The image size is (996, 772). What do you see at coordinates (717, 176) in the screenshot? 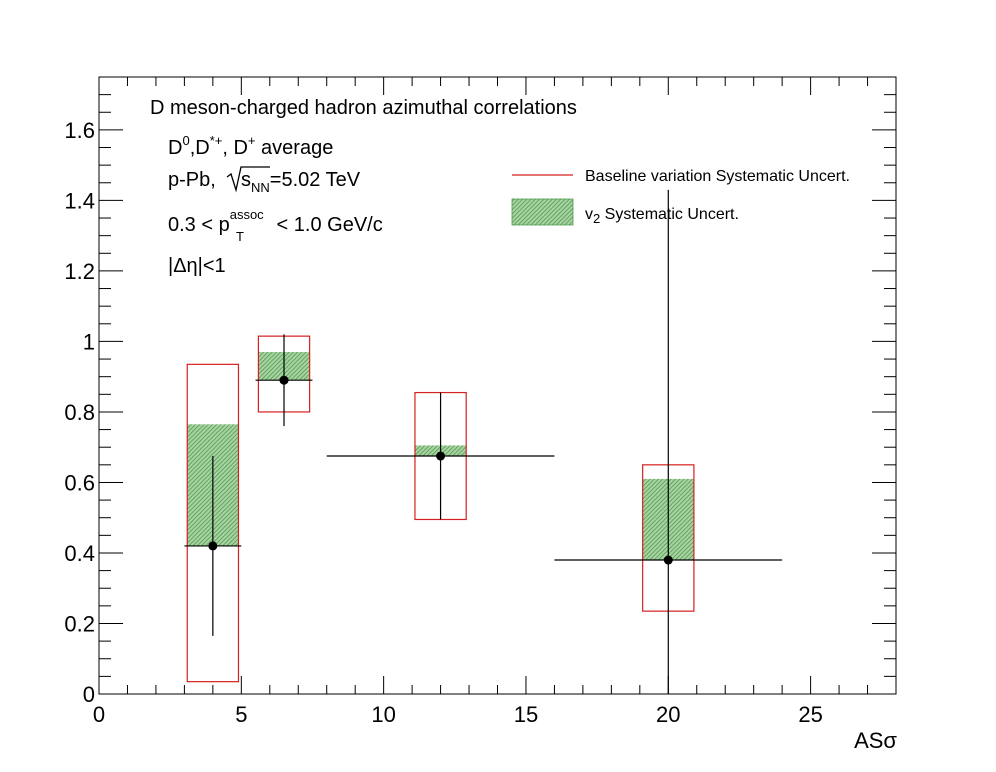
I see `legend-baseline-label: Baseline variation Systematic Uncert.` at bounding box center [717, 176].